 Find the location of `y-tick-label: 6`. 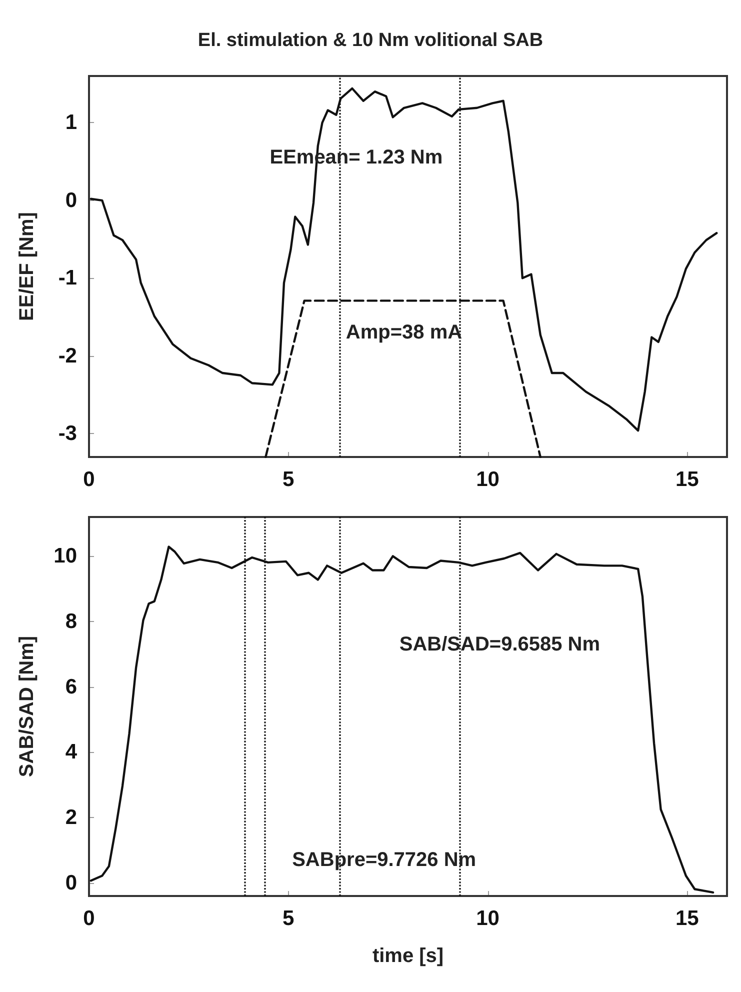

y-tick-label: 6 is located at coordinates (71, 686).